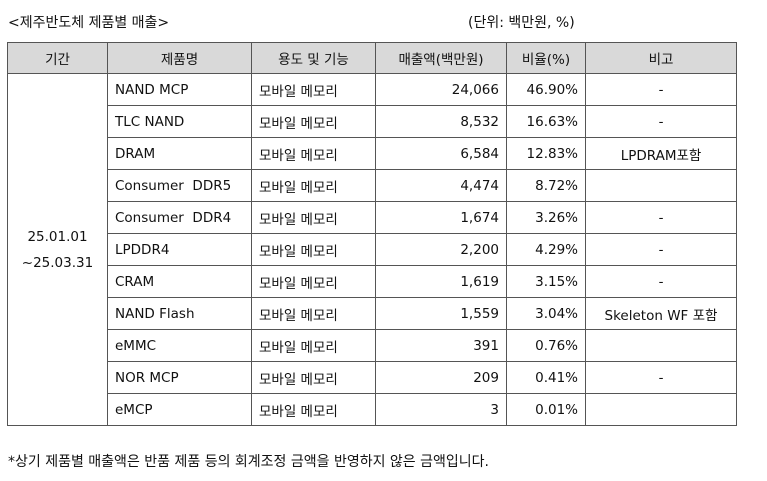 The image size is (767, 481). I want to click on sales-cell: 1,619, so click(441, 281).